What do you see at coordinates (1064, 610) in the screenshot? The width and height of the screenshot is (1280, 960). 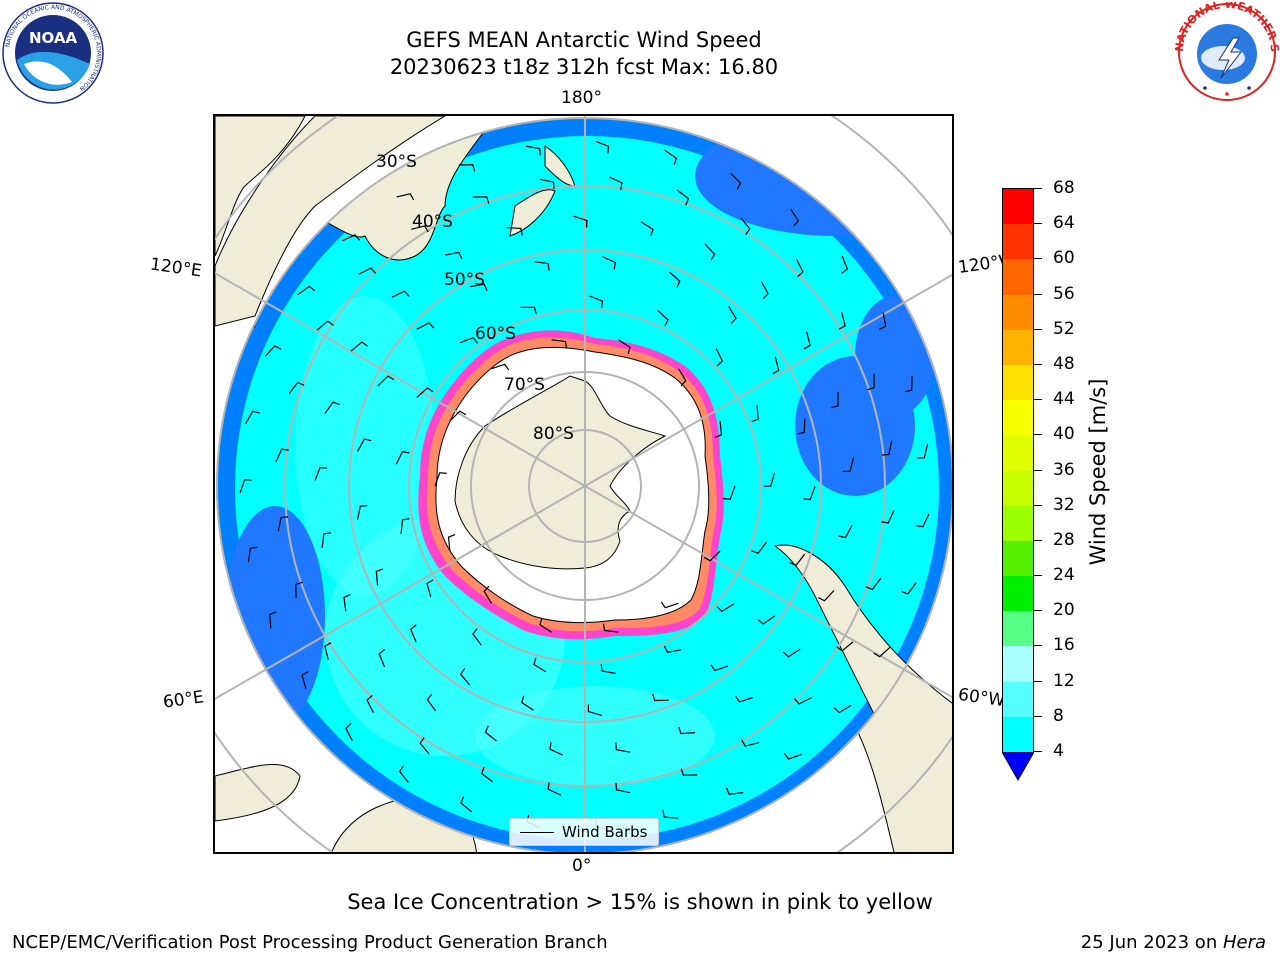 I see `colorbar-tick-label: 20` at bounding box center [1064, 610].